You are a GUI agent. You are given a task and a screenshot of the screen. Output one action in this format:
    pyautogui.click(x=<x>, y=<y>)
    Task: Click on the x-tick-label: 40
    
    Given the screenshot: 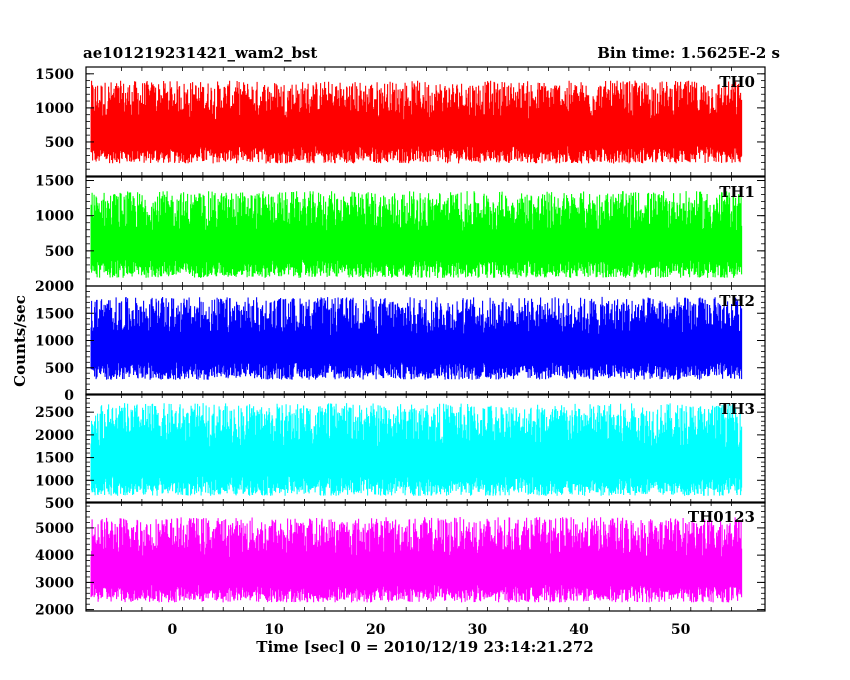 What is the action you would take?
    pyautogui.click(x=579, y=630)
    